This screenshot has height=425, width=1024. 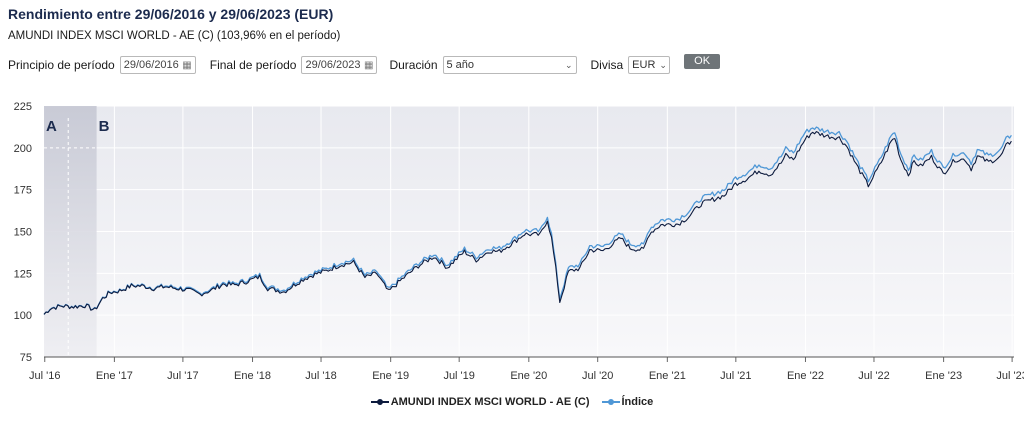 What do you see at coordinates (943, 376) in the screenshot?
I see `x-tick-label: Ene '23` at bounding box center [943, 376].